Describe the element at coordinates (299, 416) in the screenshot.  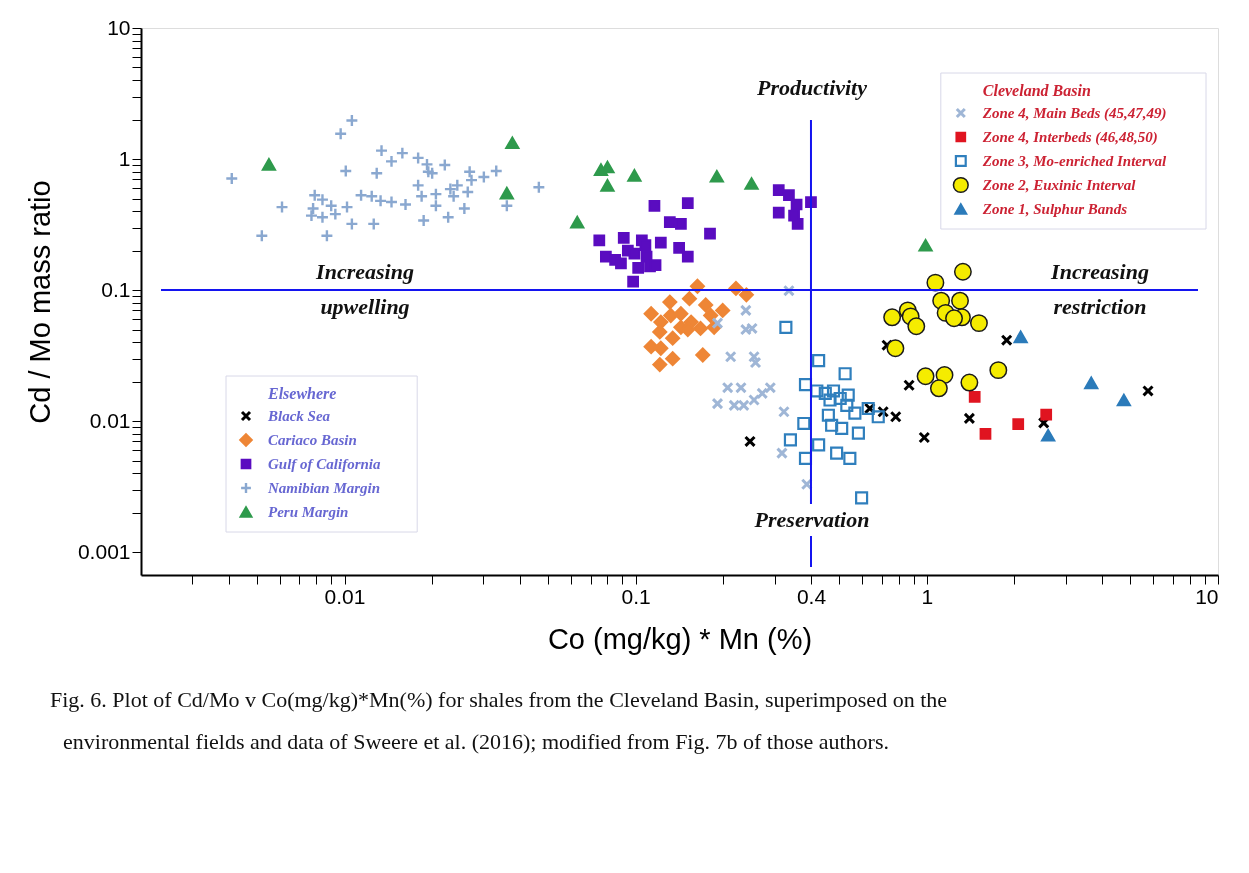
I see `legend-label: Black Sea` at that location.